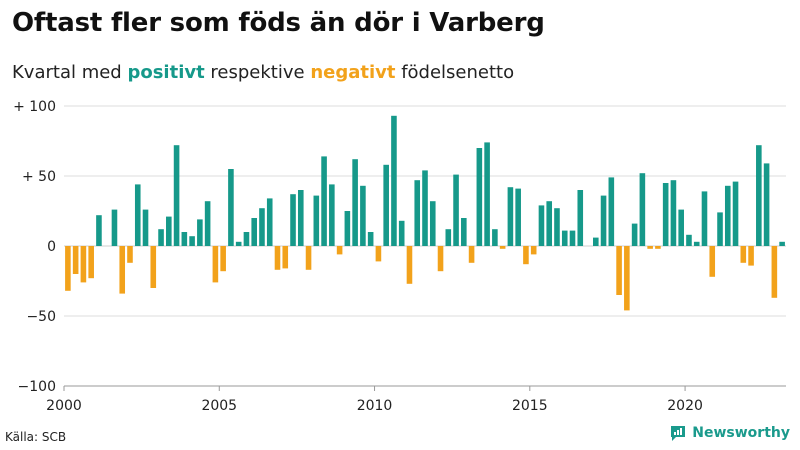  What do you see at coordinates (353, 72) in the screenshot?
I see `subtitle-negative: negativt` at bounding box center [353, 72].